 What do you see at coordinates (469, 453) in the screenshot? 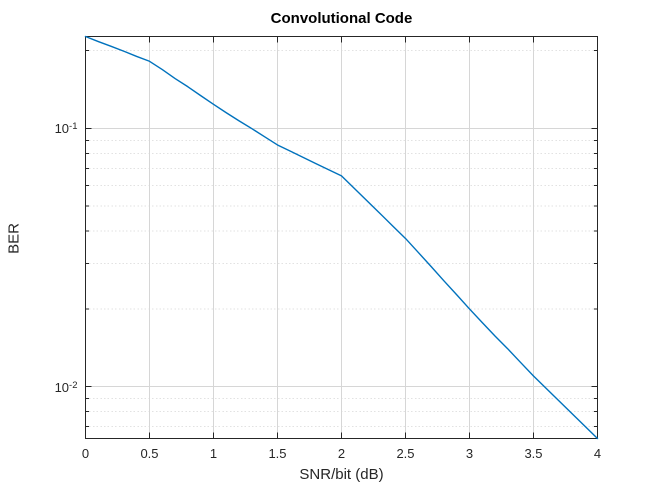
I see `x-tick-label: 3` at bounding box center [469, 453].